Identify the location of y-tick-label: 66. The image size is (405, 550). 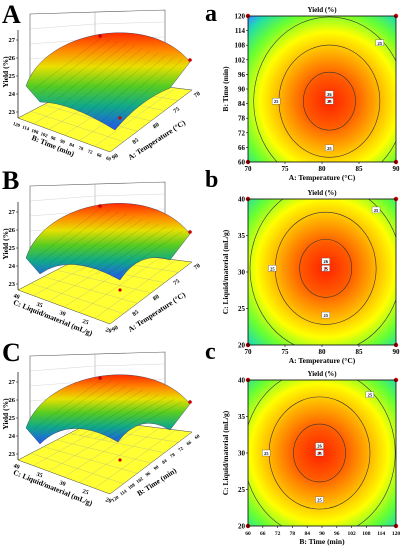
(242, 148).